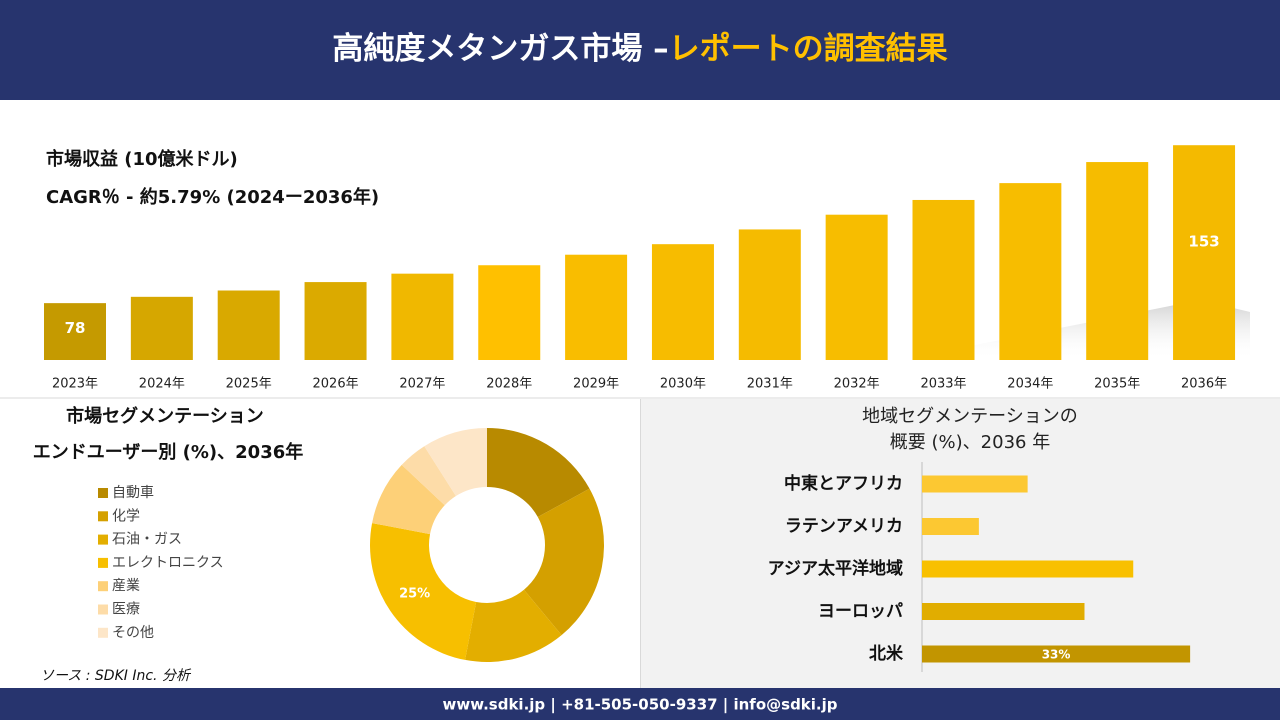 Image resolution: width=1280 pixels, height=724 pixels. What do you see at coordinates (886, 653) in the screenshot?
I see `y-tick-label: 北米` at bounding box center [886, 653].